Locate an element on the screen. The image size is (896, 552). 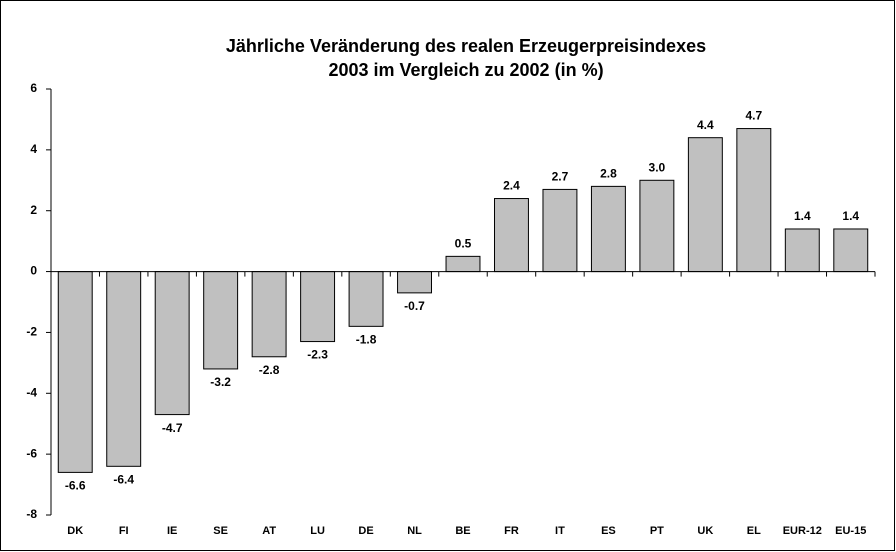
y-tick-label: 6 is located at coordinates (33, 88).